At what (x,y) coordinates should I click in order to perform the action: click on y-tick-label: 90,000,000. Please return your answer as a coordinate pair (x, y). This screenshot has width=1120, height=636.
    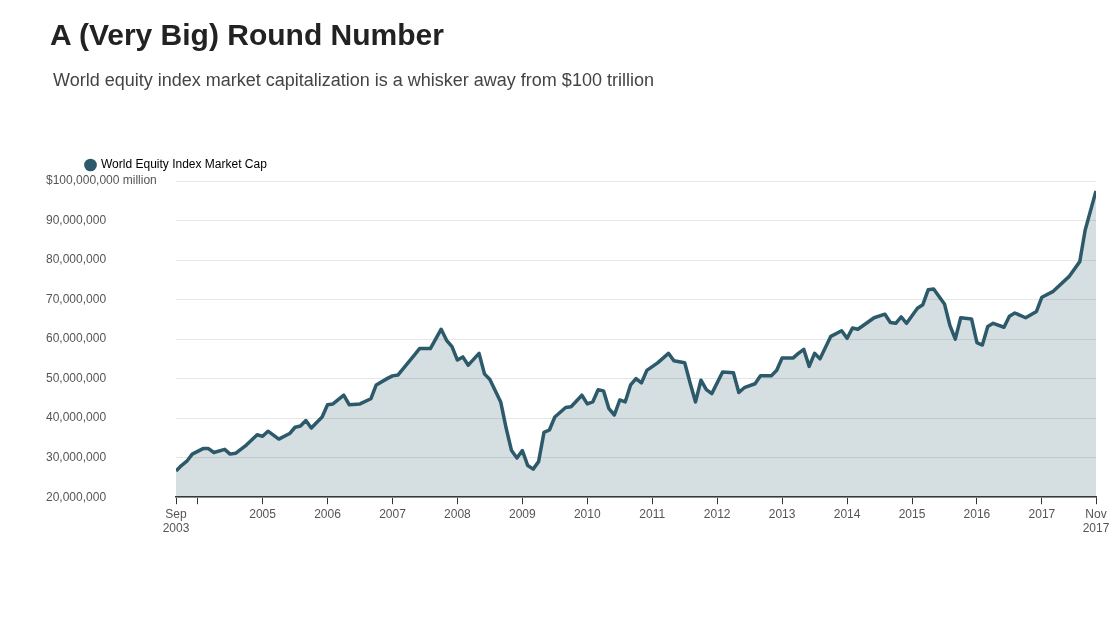
    Looking at the image, I should click on (76, 219).